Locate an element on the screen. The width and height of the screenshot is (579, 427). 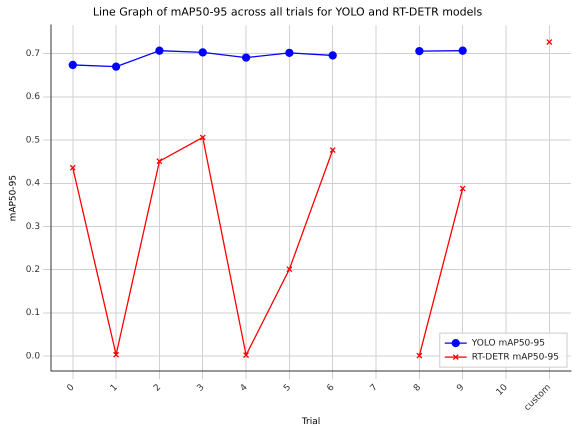
x-tick-label: 2 is located at coordinates (158, 388).